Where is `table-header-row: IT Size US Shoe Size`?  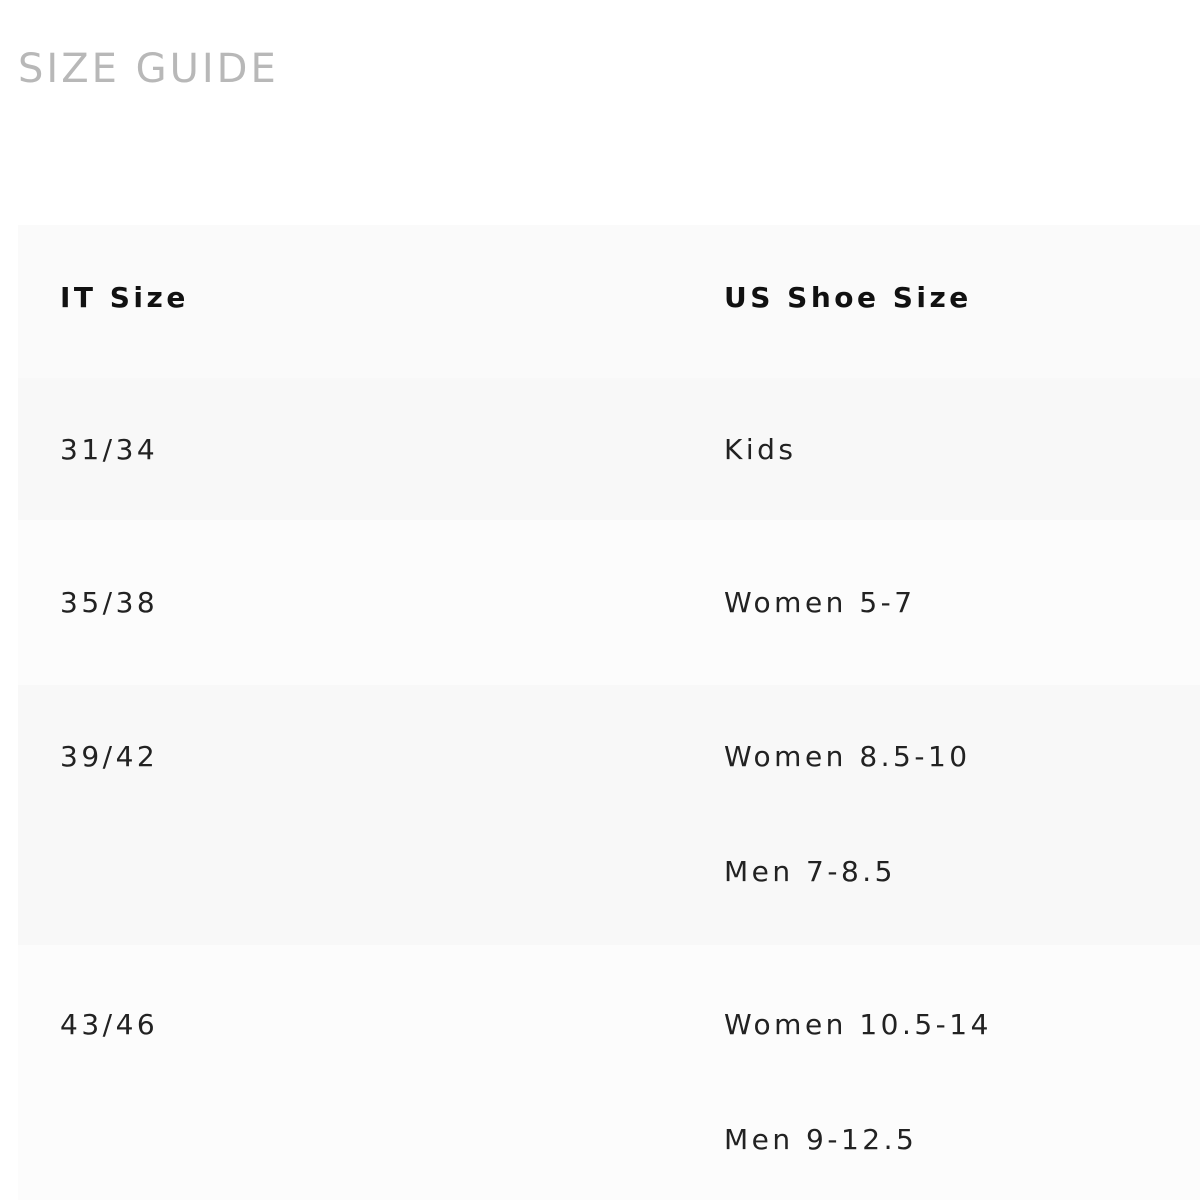 table-header-row: IT Size US Shoe Size is located at coordinates (609, 301).